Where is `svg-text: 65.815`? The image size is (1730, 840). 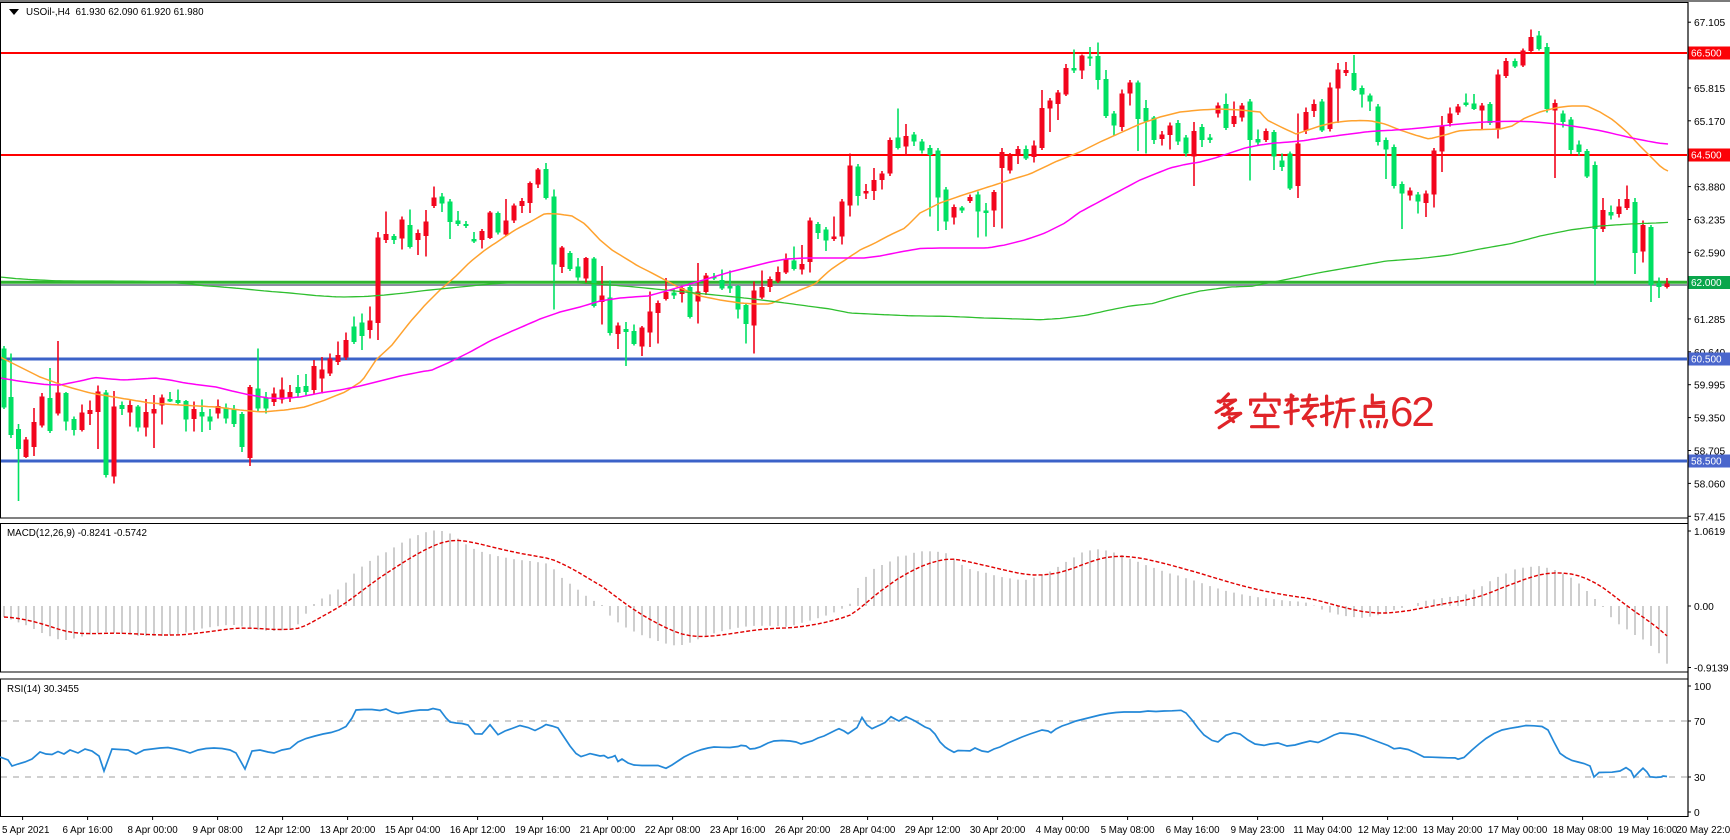 svg-text: 65.815 is located at coordinates (1709, 89).